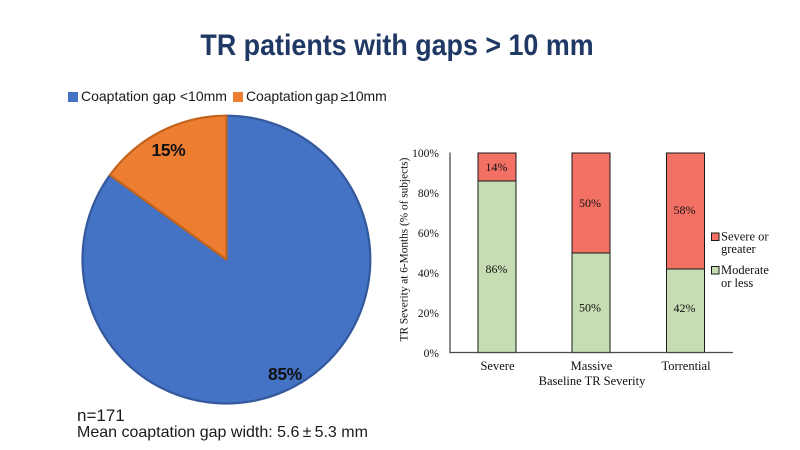 The height and width of the screenshot is (450, 800). What do you see at coordinates (429, 274) in the screenshot?
I see `svg-text: 40%` at bounding box center [429, 274].